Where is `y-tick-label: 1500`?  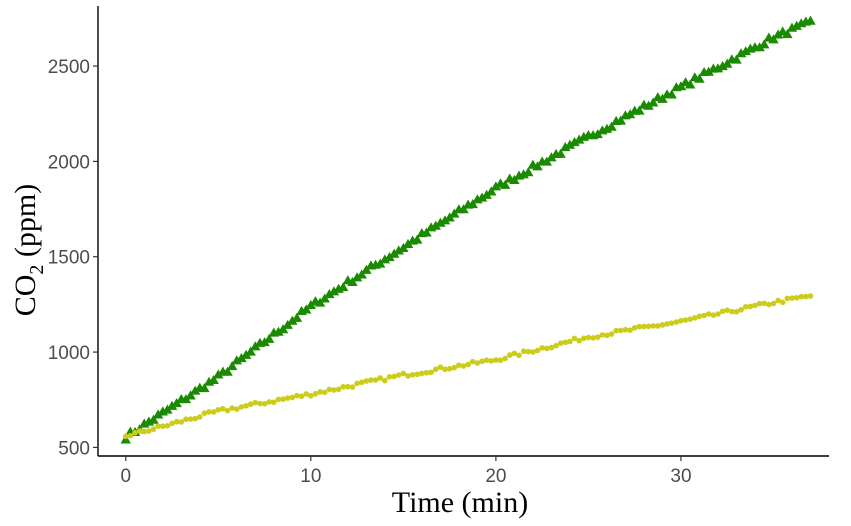
y-tick-label: 1500 is located at coordinates (69, 258).